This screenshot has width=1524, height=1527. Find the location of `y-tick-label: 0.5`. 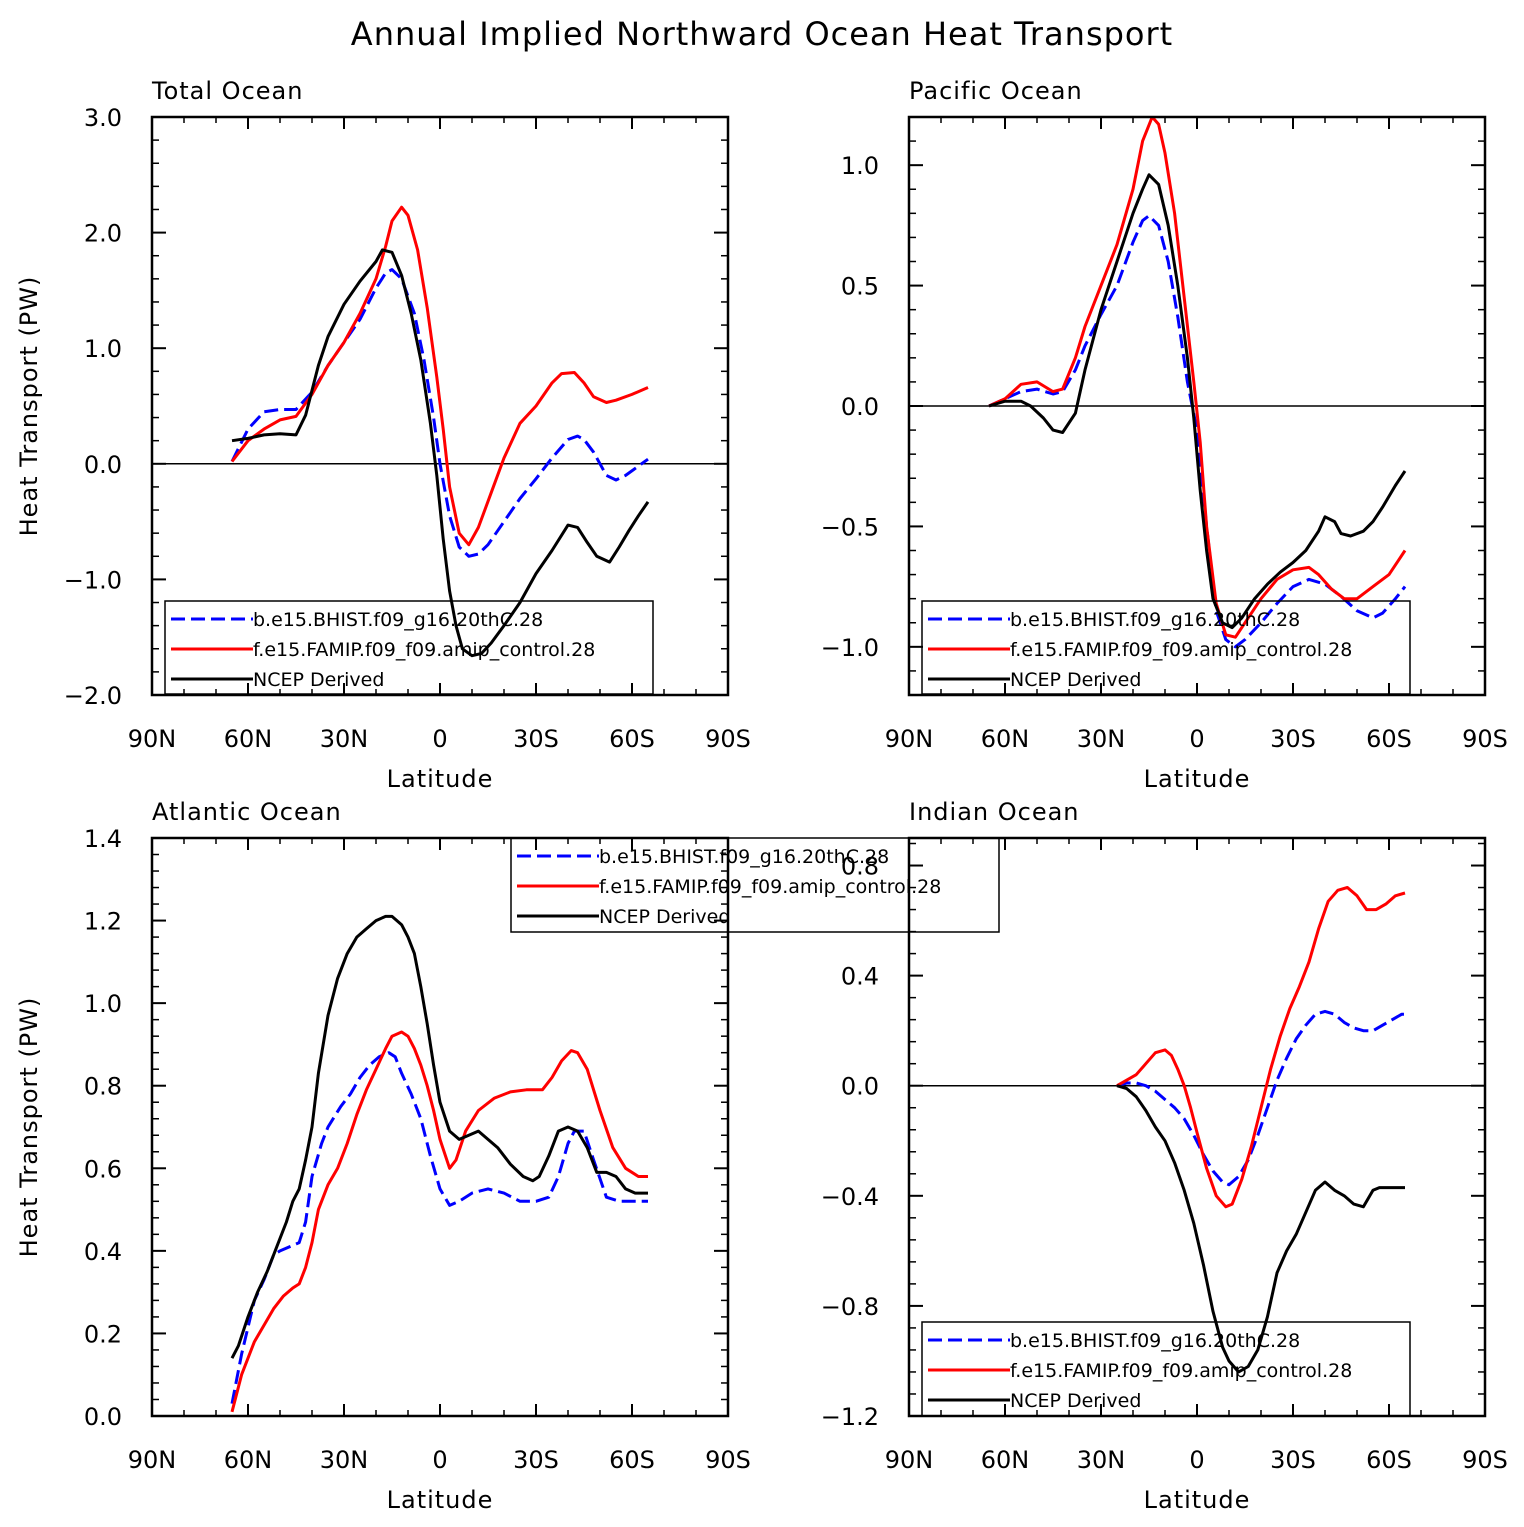

y-tick-label: 0.5 is located at coordinates (860, 287).